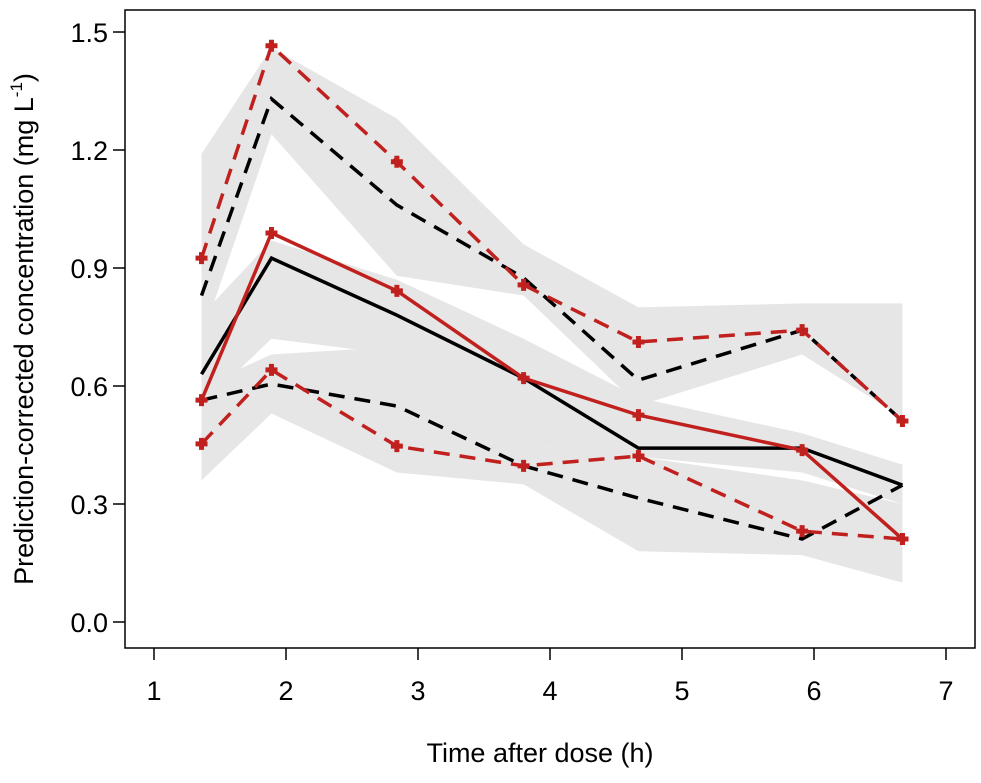 The width and height of the screenshot is (981, 783). I want to click on x-tick-label: 2, so click(285, 691).